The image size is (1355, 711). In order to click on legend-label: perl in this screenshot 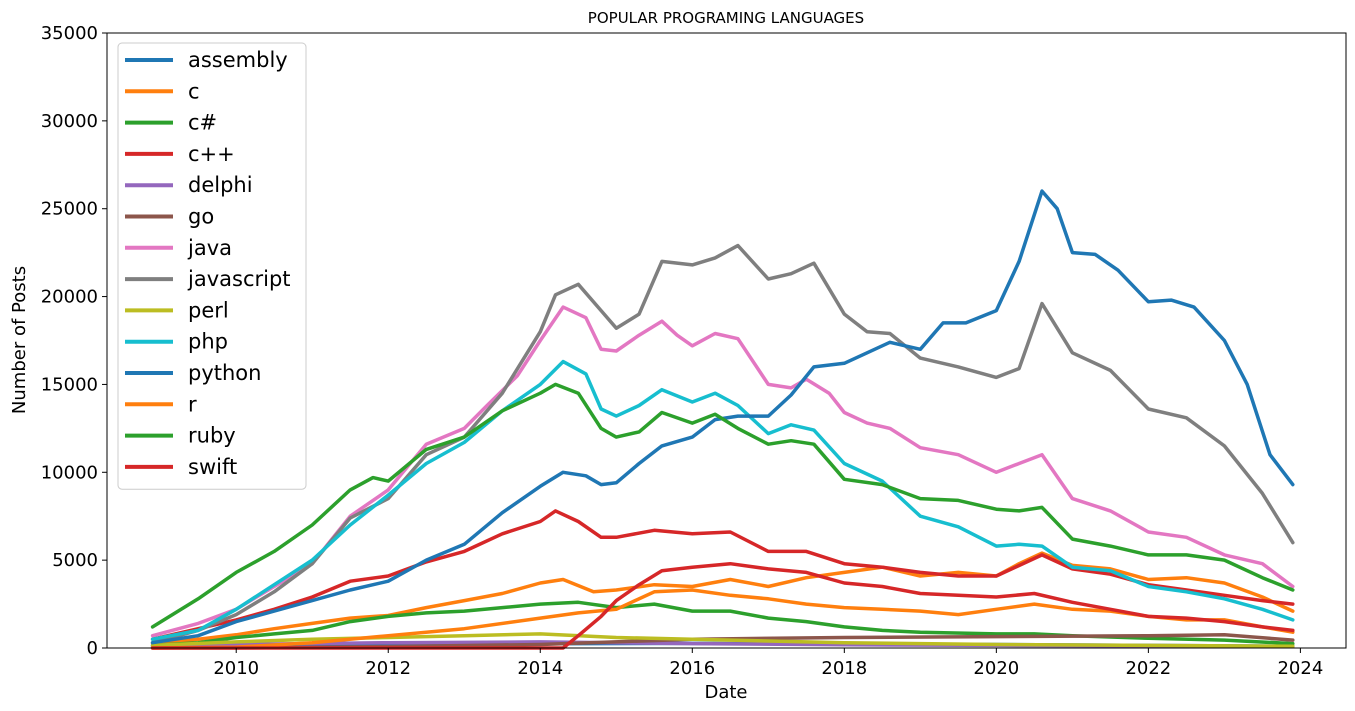, I will do `click(208, 310)`.